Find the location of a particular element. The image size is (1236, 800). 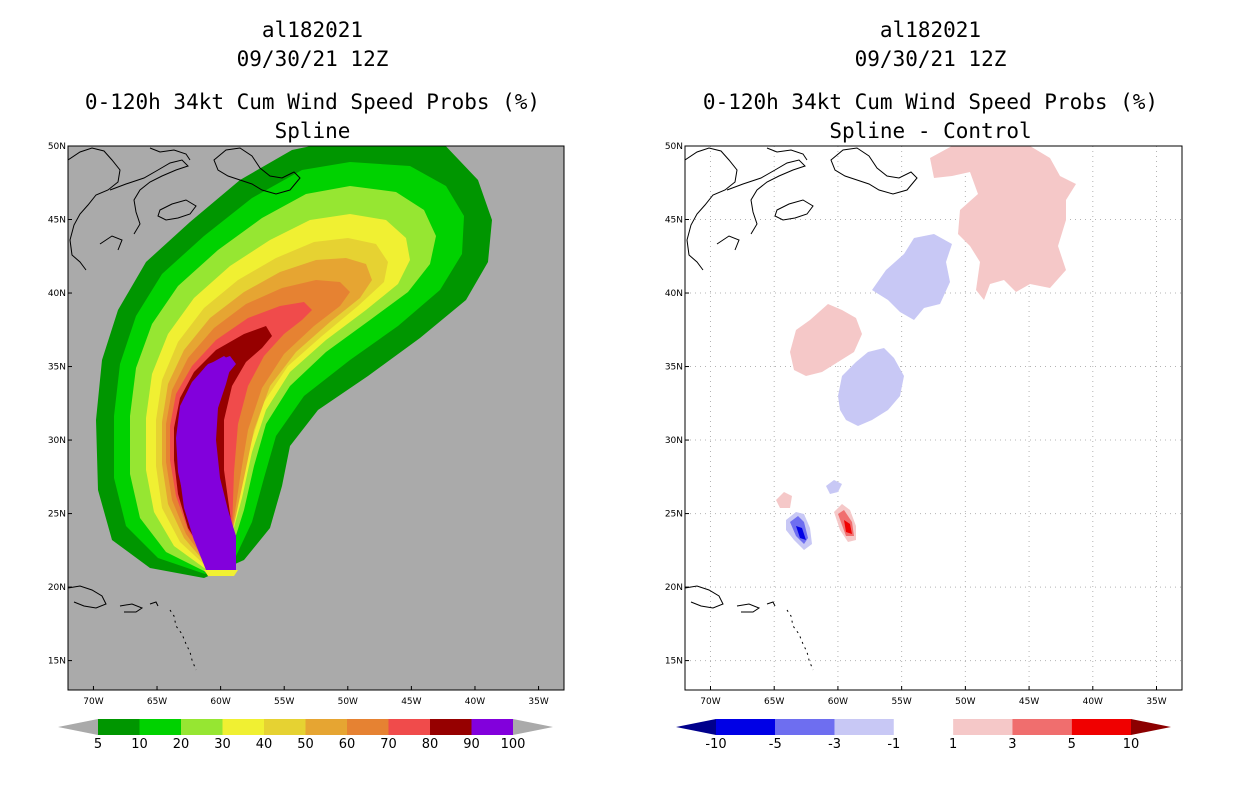

left-product-title: 0-120h 34kt Cum Wind Speed Probs (%) is located at coordinates (312, 102).